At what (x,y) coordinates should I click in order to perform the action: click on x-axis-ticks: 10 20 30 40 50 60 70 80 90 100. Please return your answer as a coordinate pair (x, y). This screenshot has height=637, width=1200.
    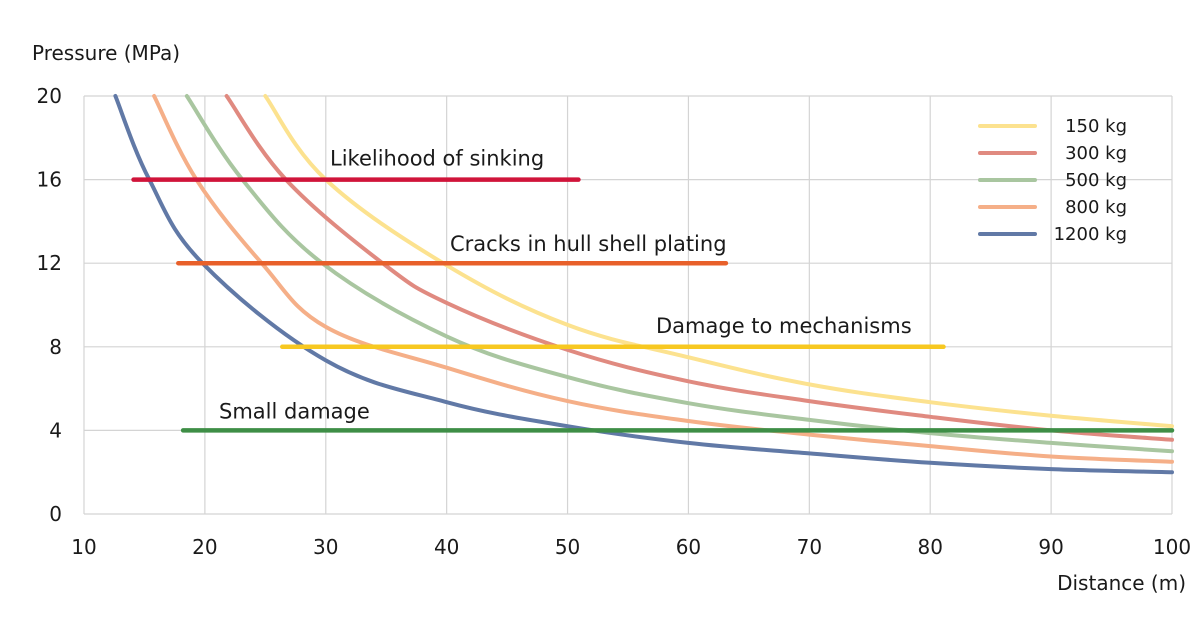
    Looking at the image, I should click on (631, 547).